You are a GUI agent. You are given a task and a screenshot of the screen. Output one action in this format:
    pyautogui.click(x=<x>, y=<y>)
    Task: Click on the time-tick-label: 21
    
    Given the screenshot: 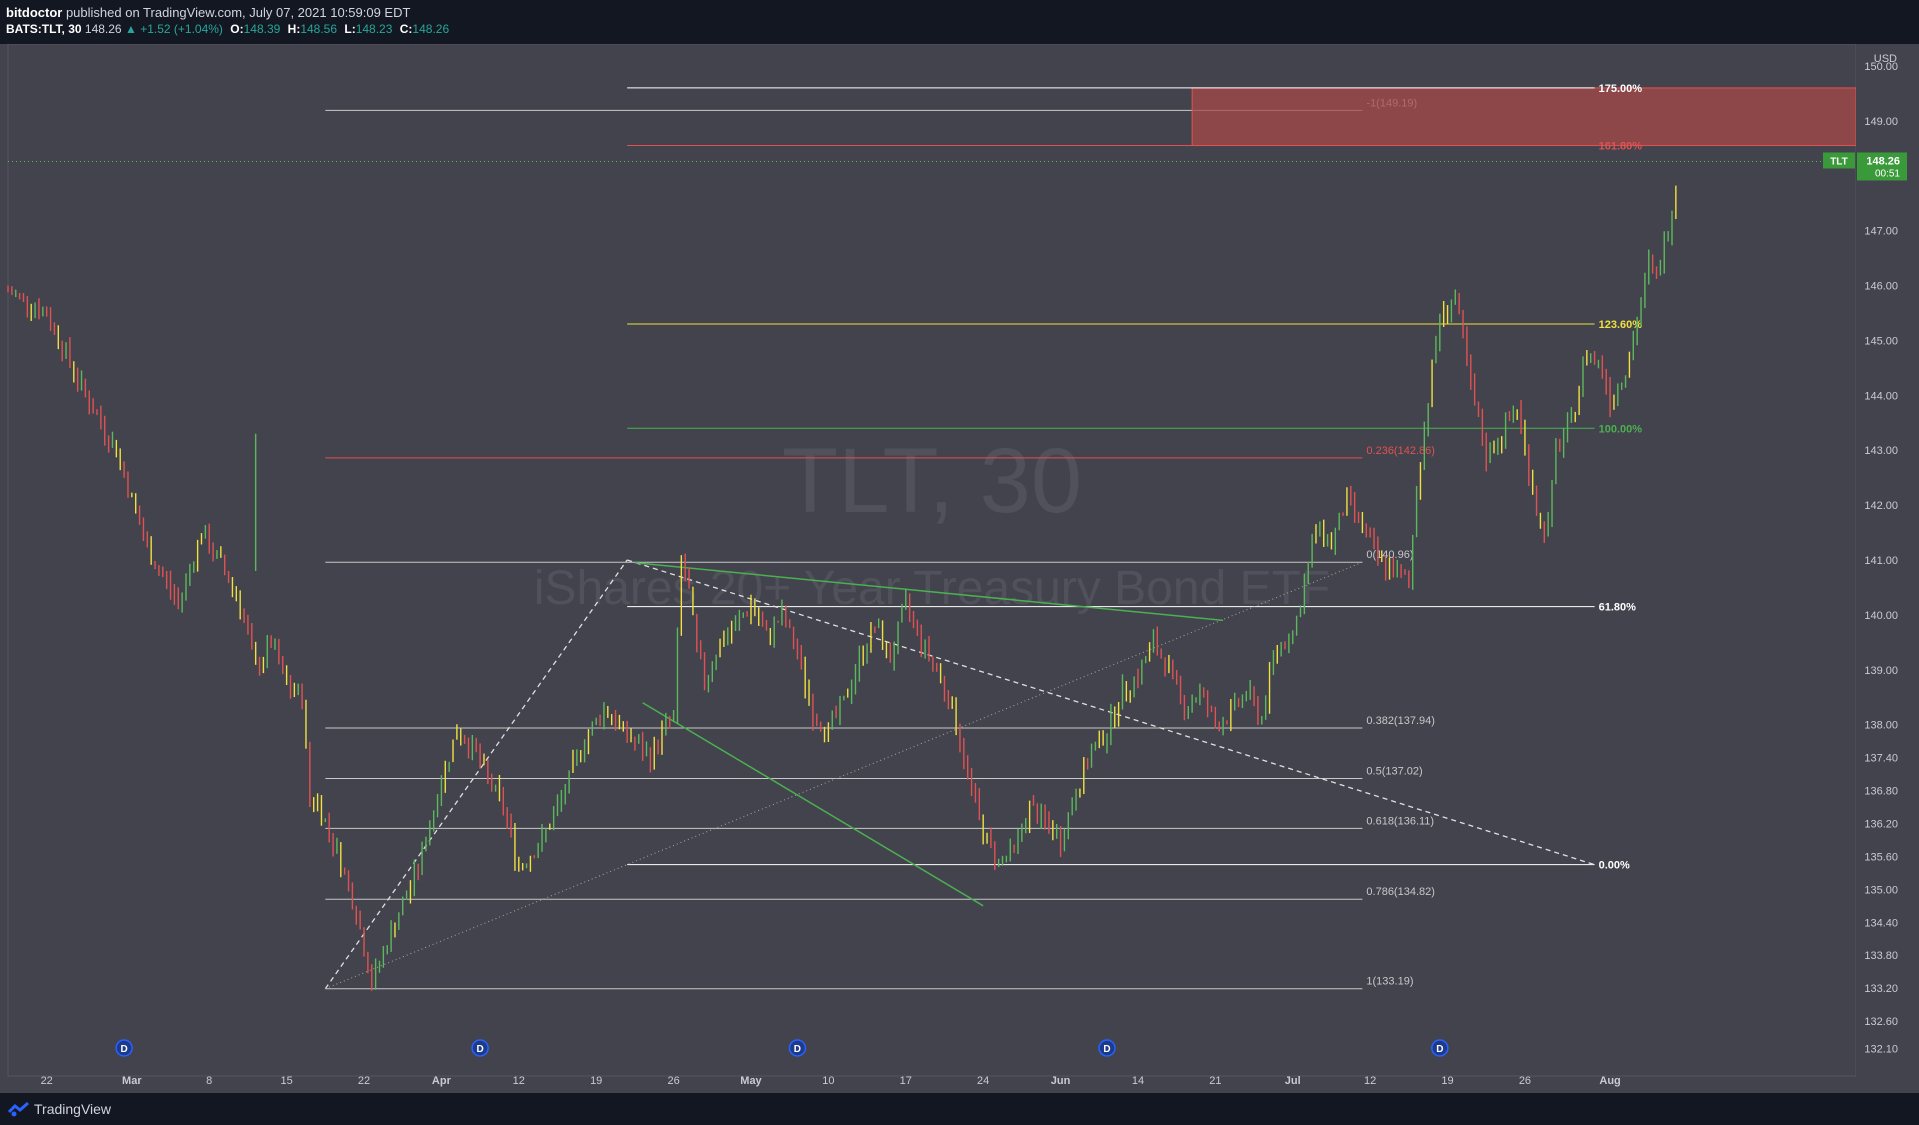 What is the action you would take?
    pyautogui.click(x=1215, y=1081)
    